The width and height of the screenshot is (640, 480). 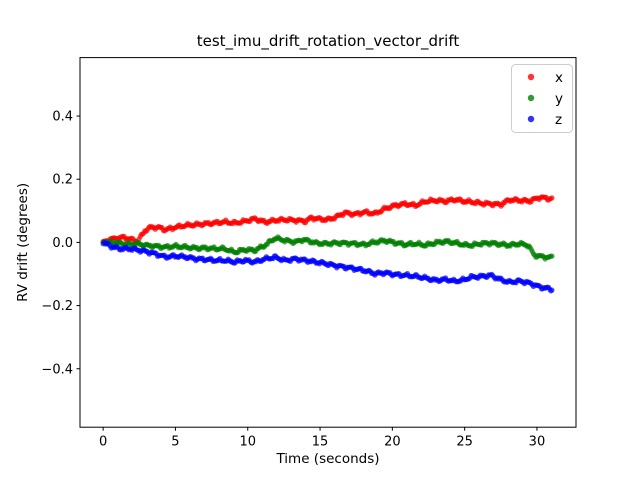 What do you see at coordinates (328, 41) in the screenshot?
I see `chart-title: test_imu_drift_rotation_vector_drift` at bounding box center [328, 41].